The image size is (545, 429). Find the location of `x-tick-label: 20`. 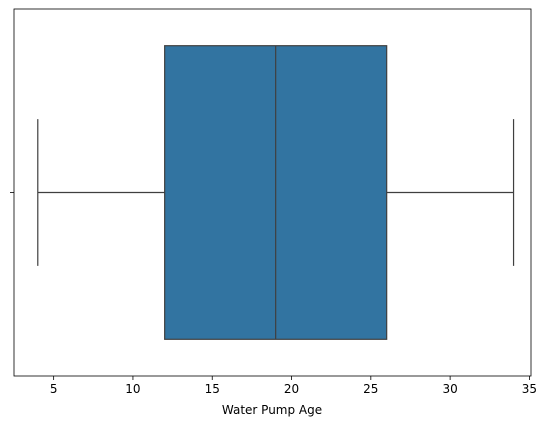

x-tick-label: 20 is located at coordinates (291, 389).